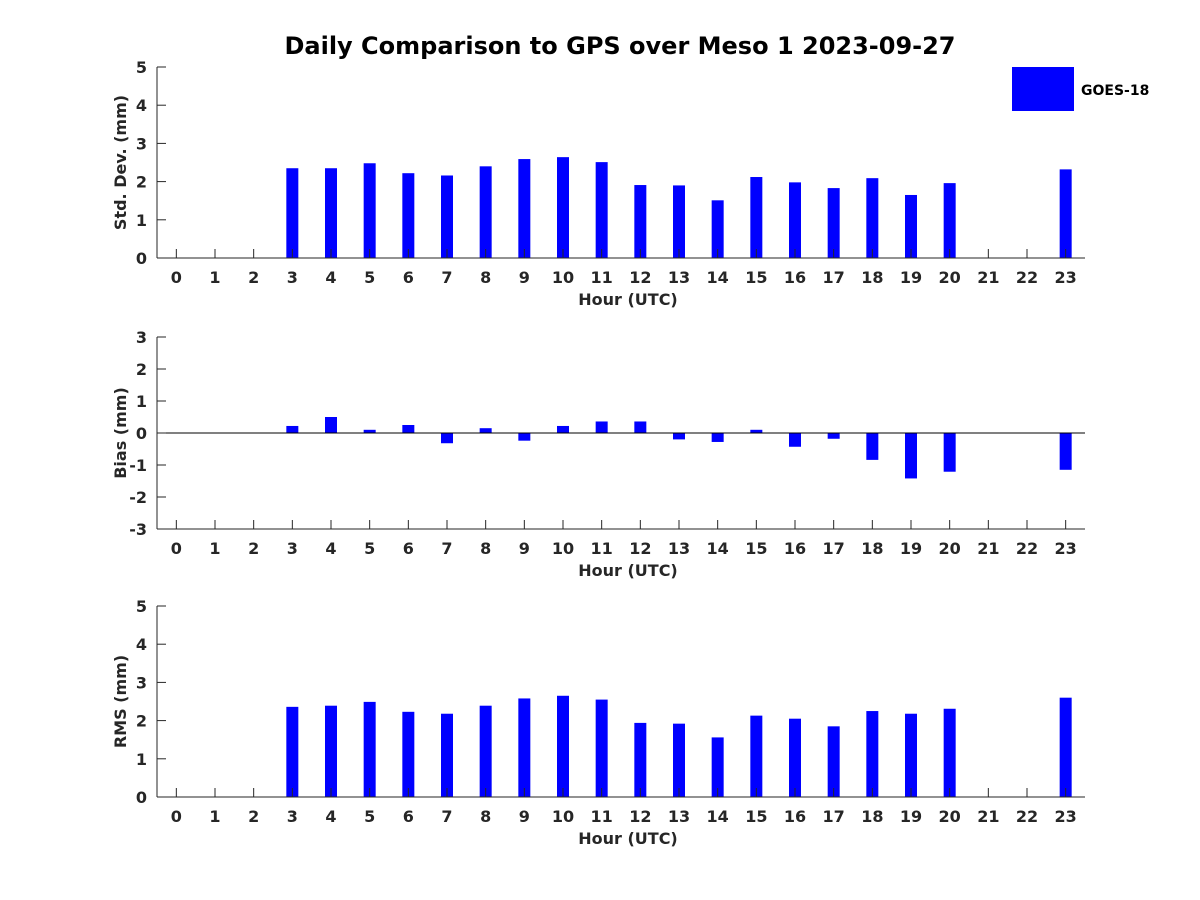  Describe the element at coordinates (718, 548) in the screenshot. I see `bias-x-tick-label: 14` at that location.